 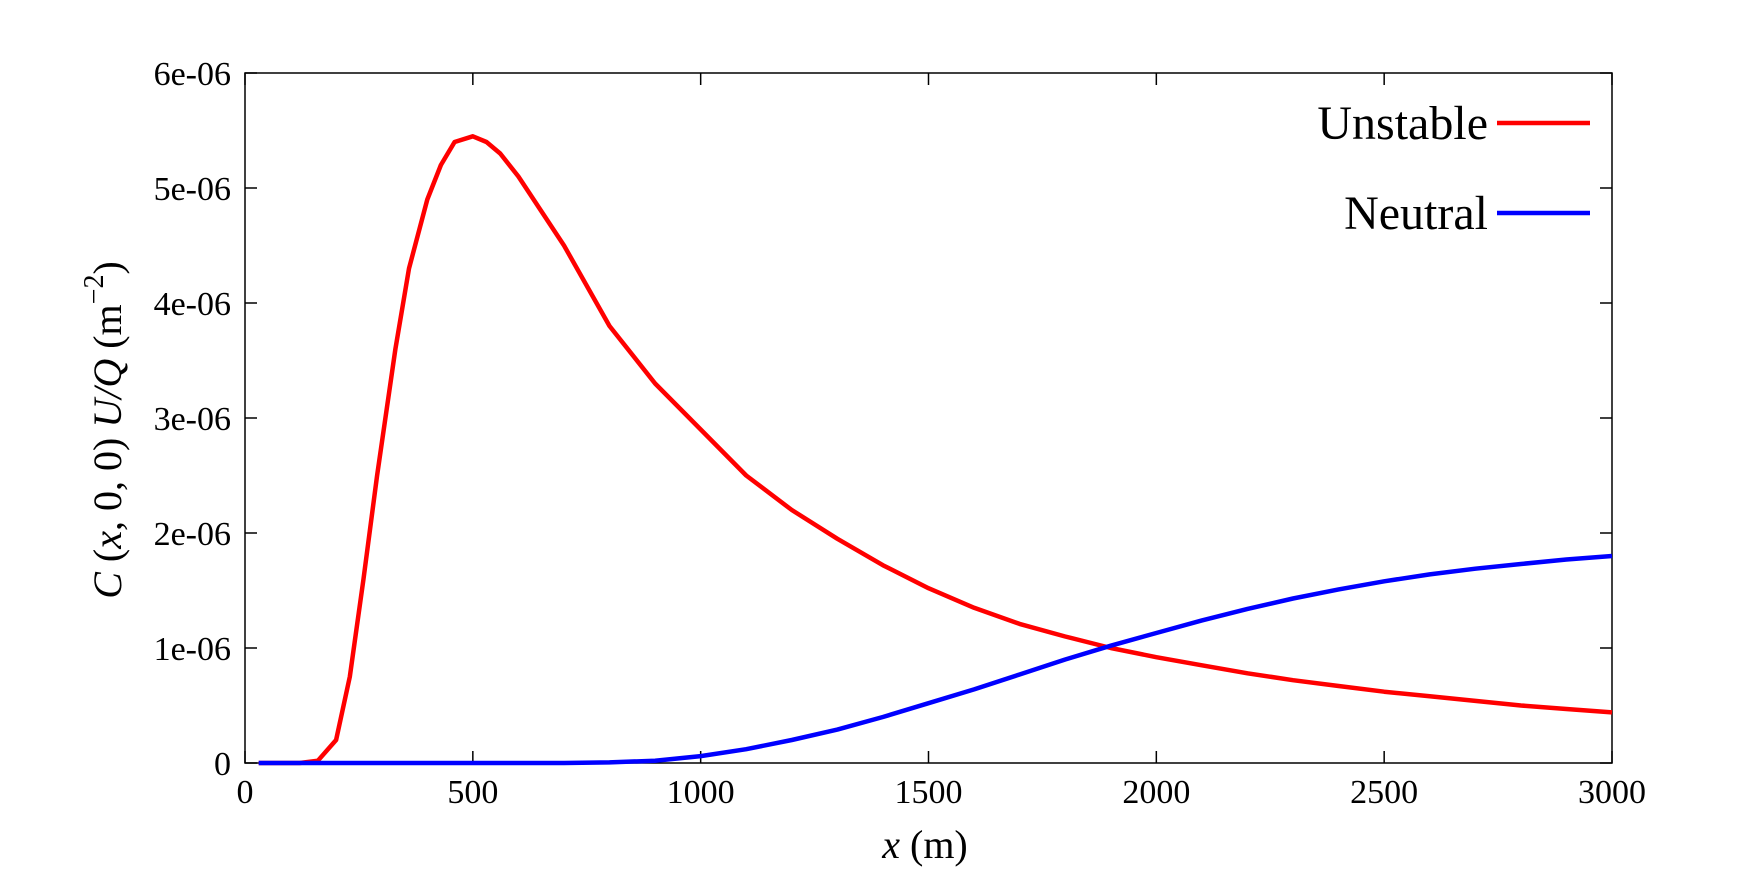 What do you see at coordinates (192, 419) in the screenshot?
I see `y-tick-label: 3e-06` at bounding box center [192, 419].